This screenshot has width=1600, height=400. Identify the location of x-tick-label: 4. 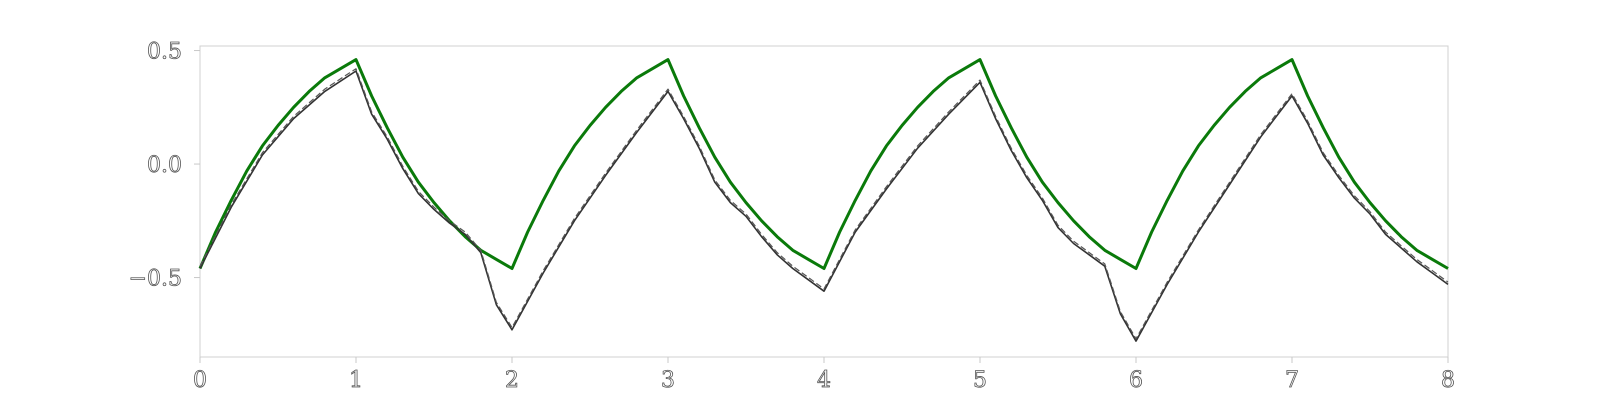
(824, 380).